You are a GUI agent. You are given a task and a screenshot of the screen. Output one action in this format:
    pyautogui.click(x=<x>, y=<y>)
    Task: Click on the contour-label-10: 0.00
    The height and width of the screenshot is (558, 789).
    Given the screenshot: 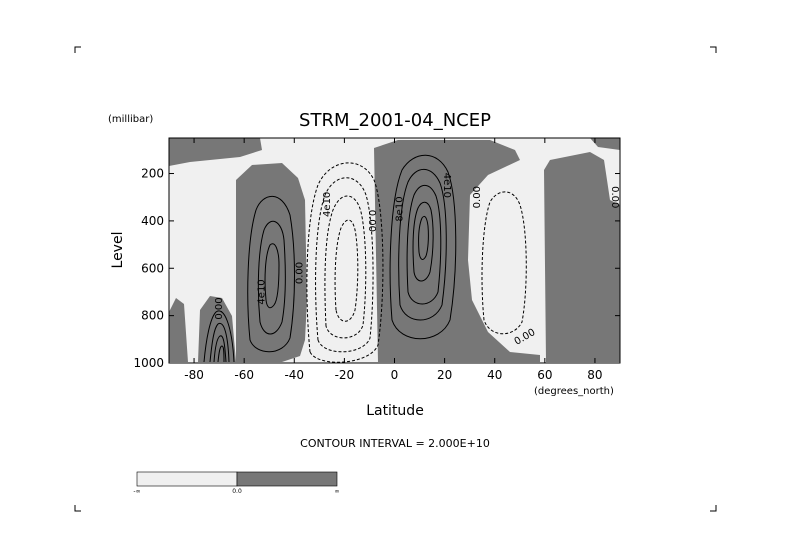 What is the action you would take?
    pyautogui.click(x=614, y=197)
    